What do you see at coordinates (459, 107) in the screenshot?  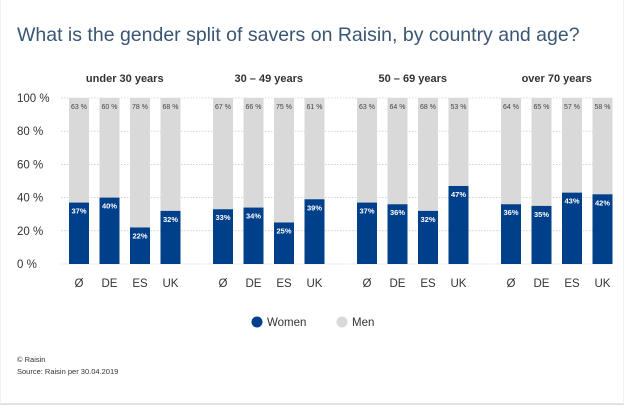 I see `men-value-label: 53 %` at bounding box center [459, 107].